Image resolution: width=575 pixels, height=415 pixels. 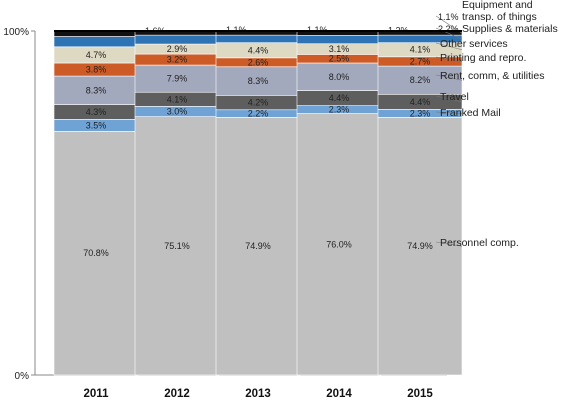 What do you see at coordinates (177, 49) in the screenshot?
I see `data-label: 2.9%` at bounding box center [177, 49].